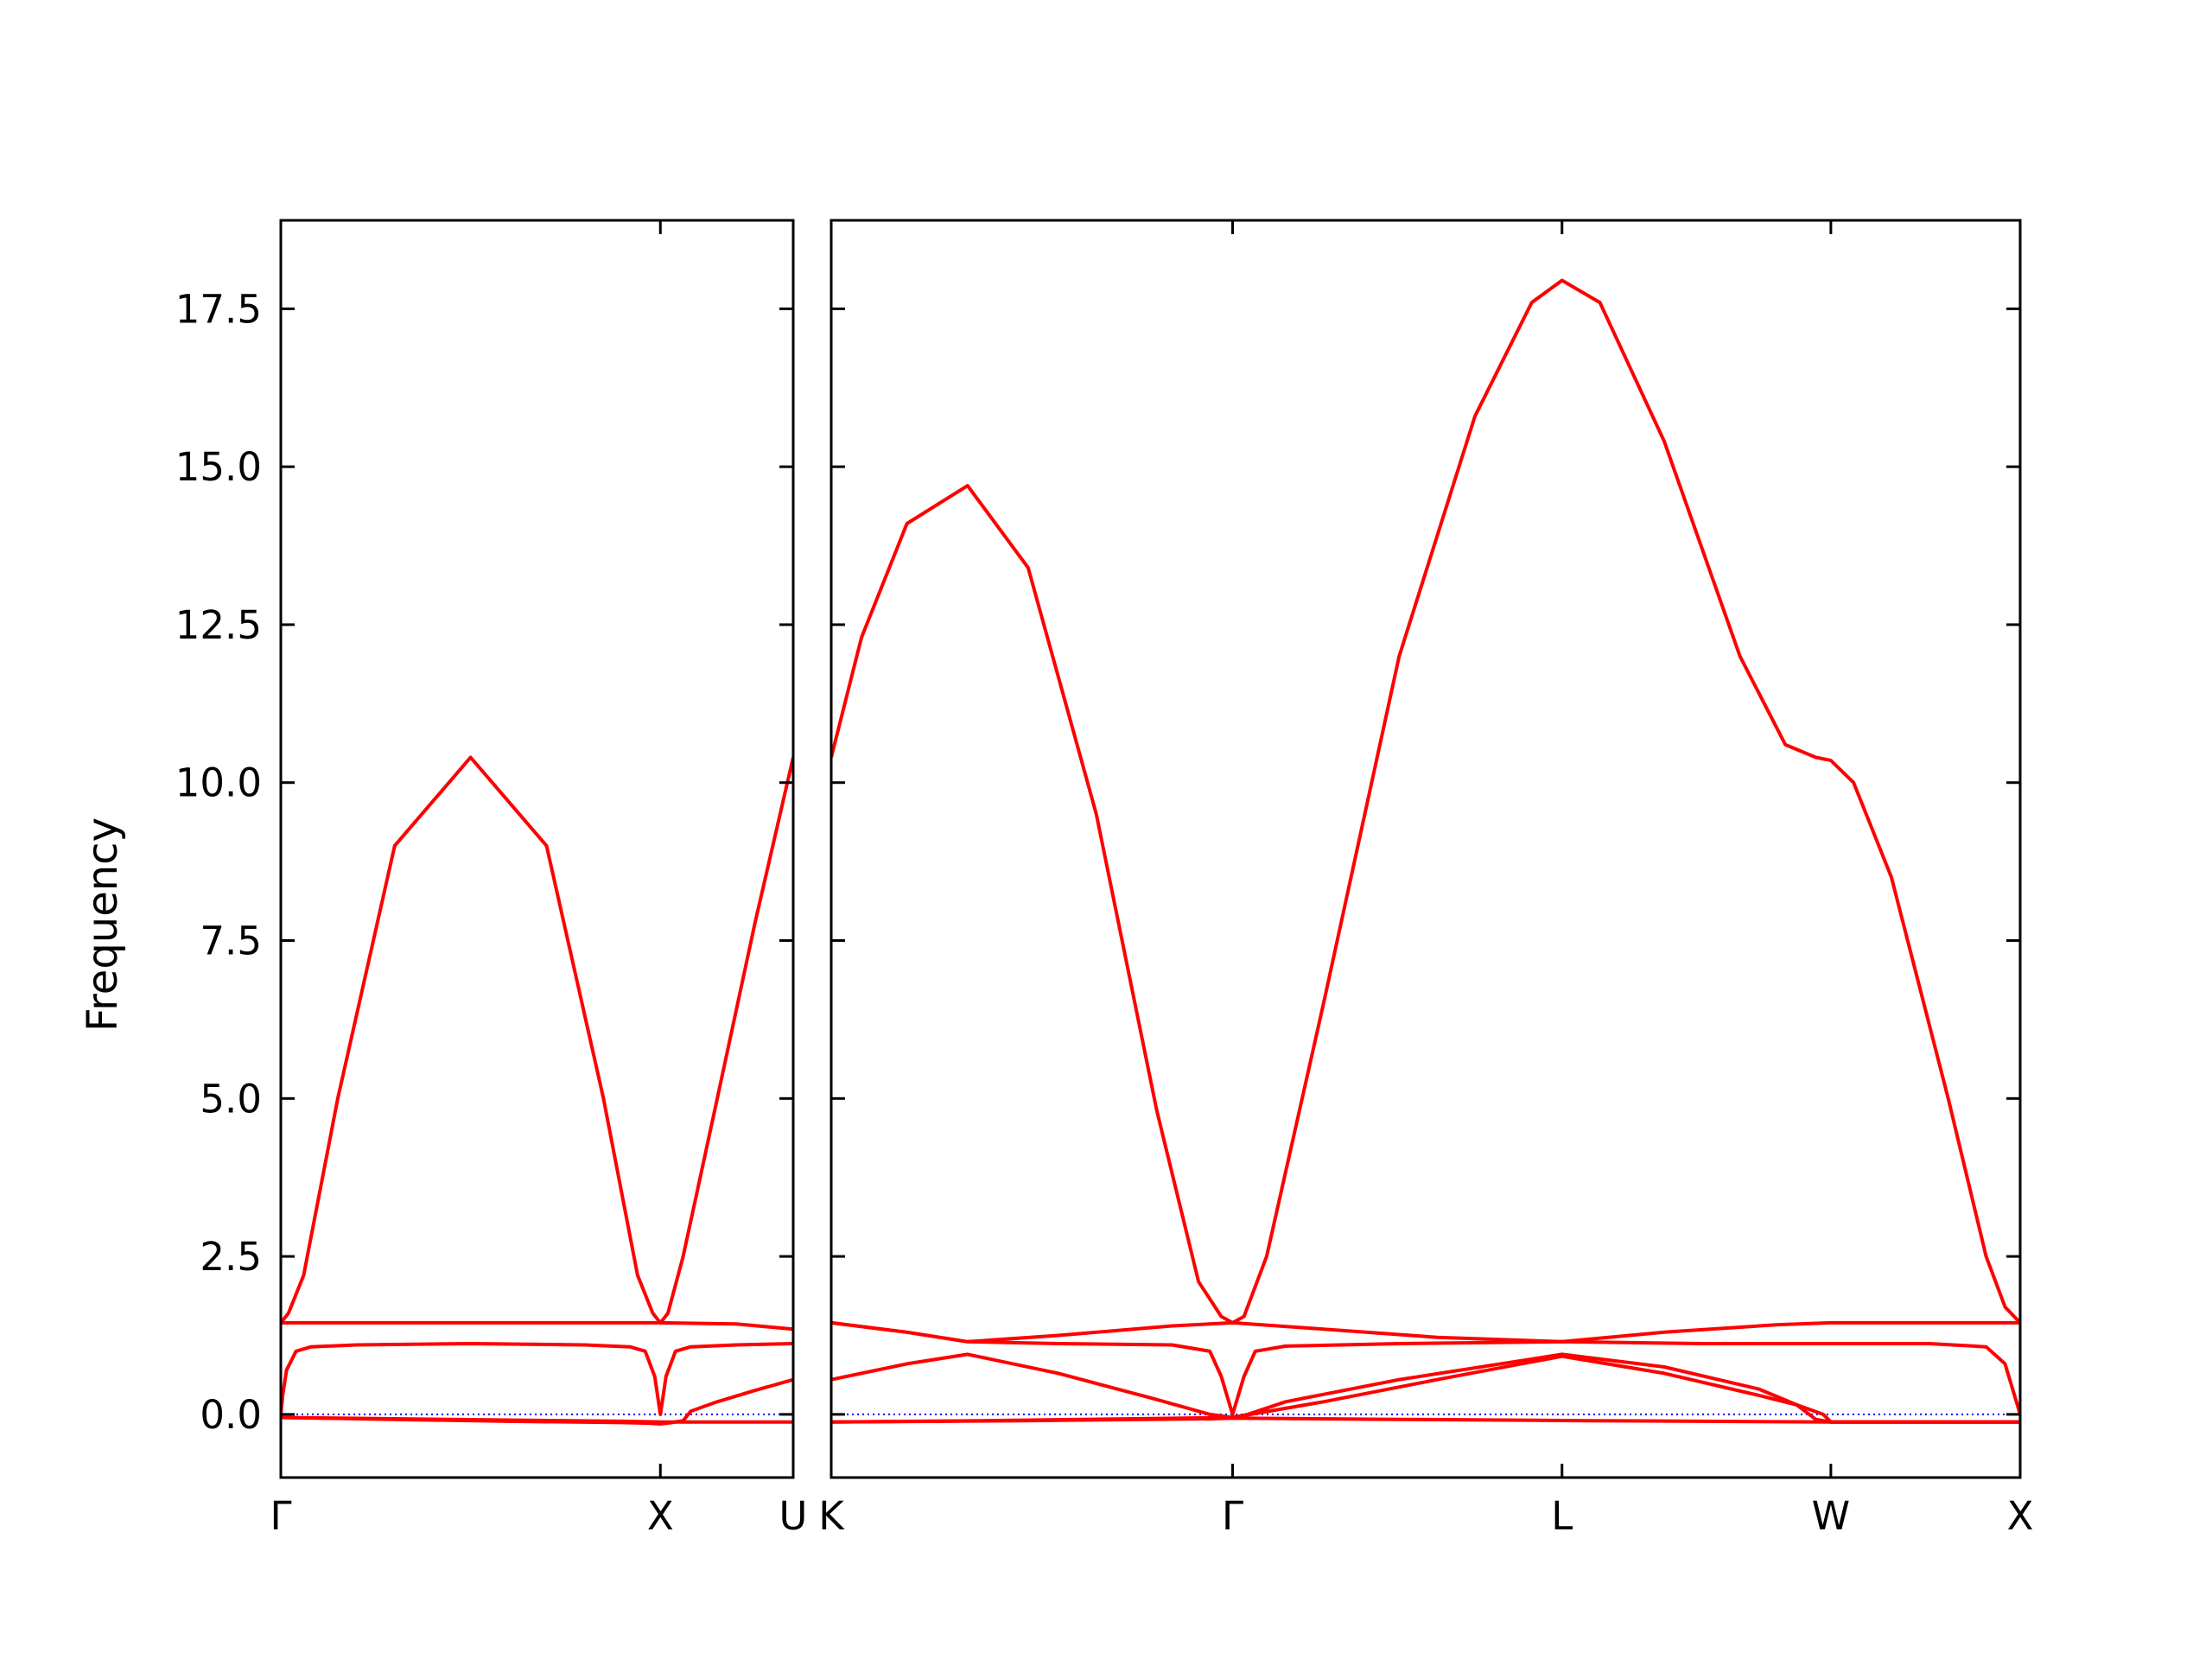 This screenshot has height=1659, width=2212. What do you see at coordinates (831, 1516) in the screenshot?
I see `x-tick-label: K` at bounding box center [831, 1516].